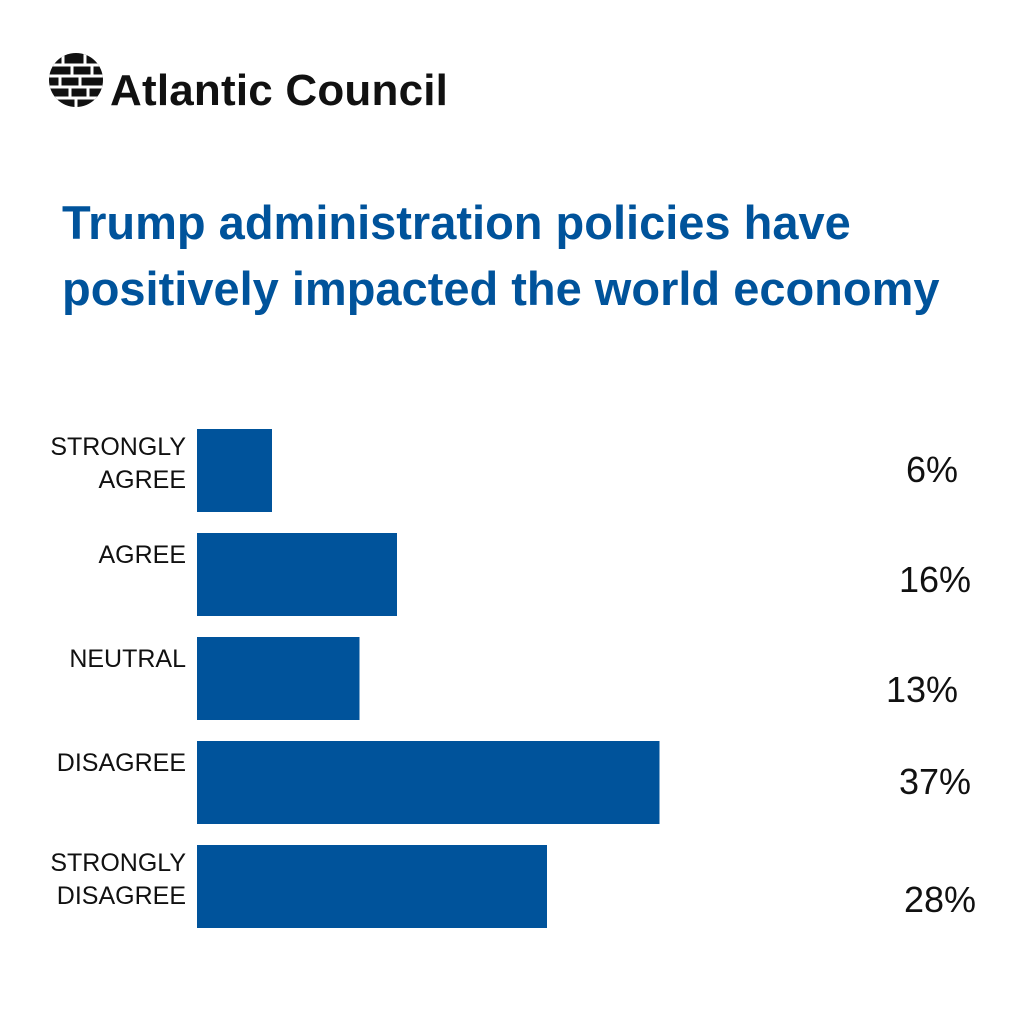 Image resolution: width=1024 pixels, height=1024 pixels. I want to click on value-label-2: 13%, so click(922, 689).